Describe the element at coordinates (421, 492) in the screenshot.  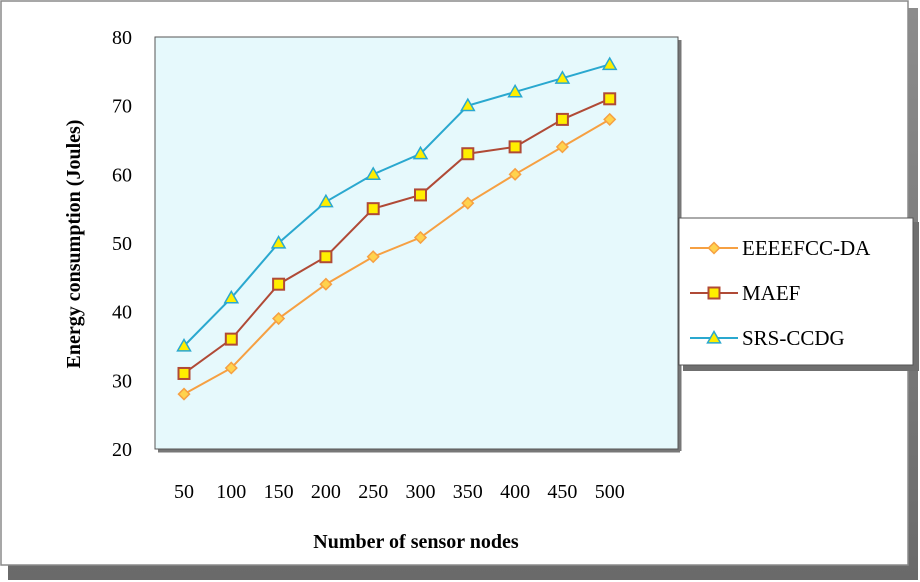
I see `x-tick-label: 300` at that location.